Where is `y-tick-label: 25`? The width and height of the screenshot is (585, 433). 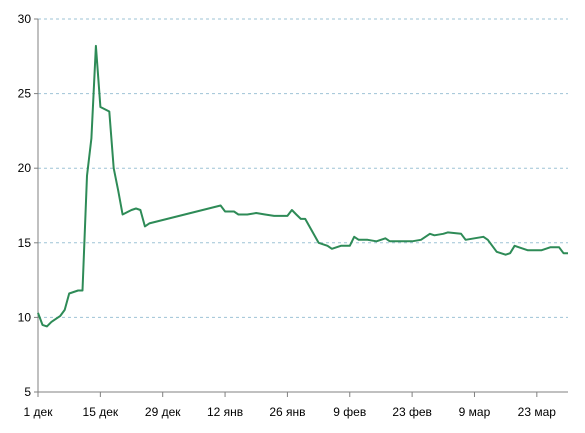
y-tick-label: 25 is located at coordinates (25, 94).